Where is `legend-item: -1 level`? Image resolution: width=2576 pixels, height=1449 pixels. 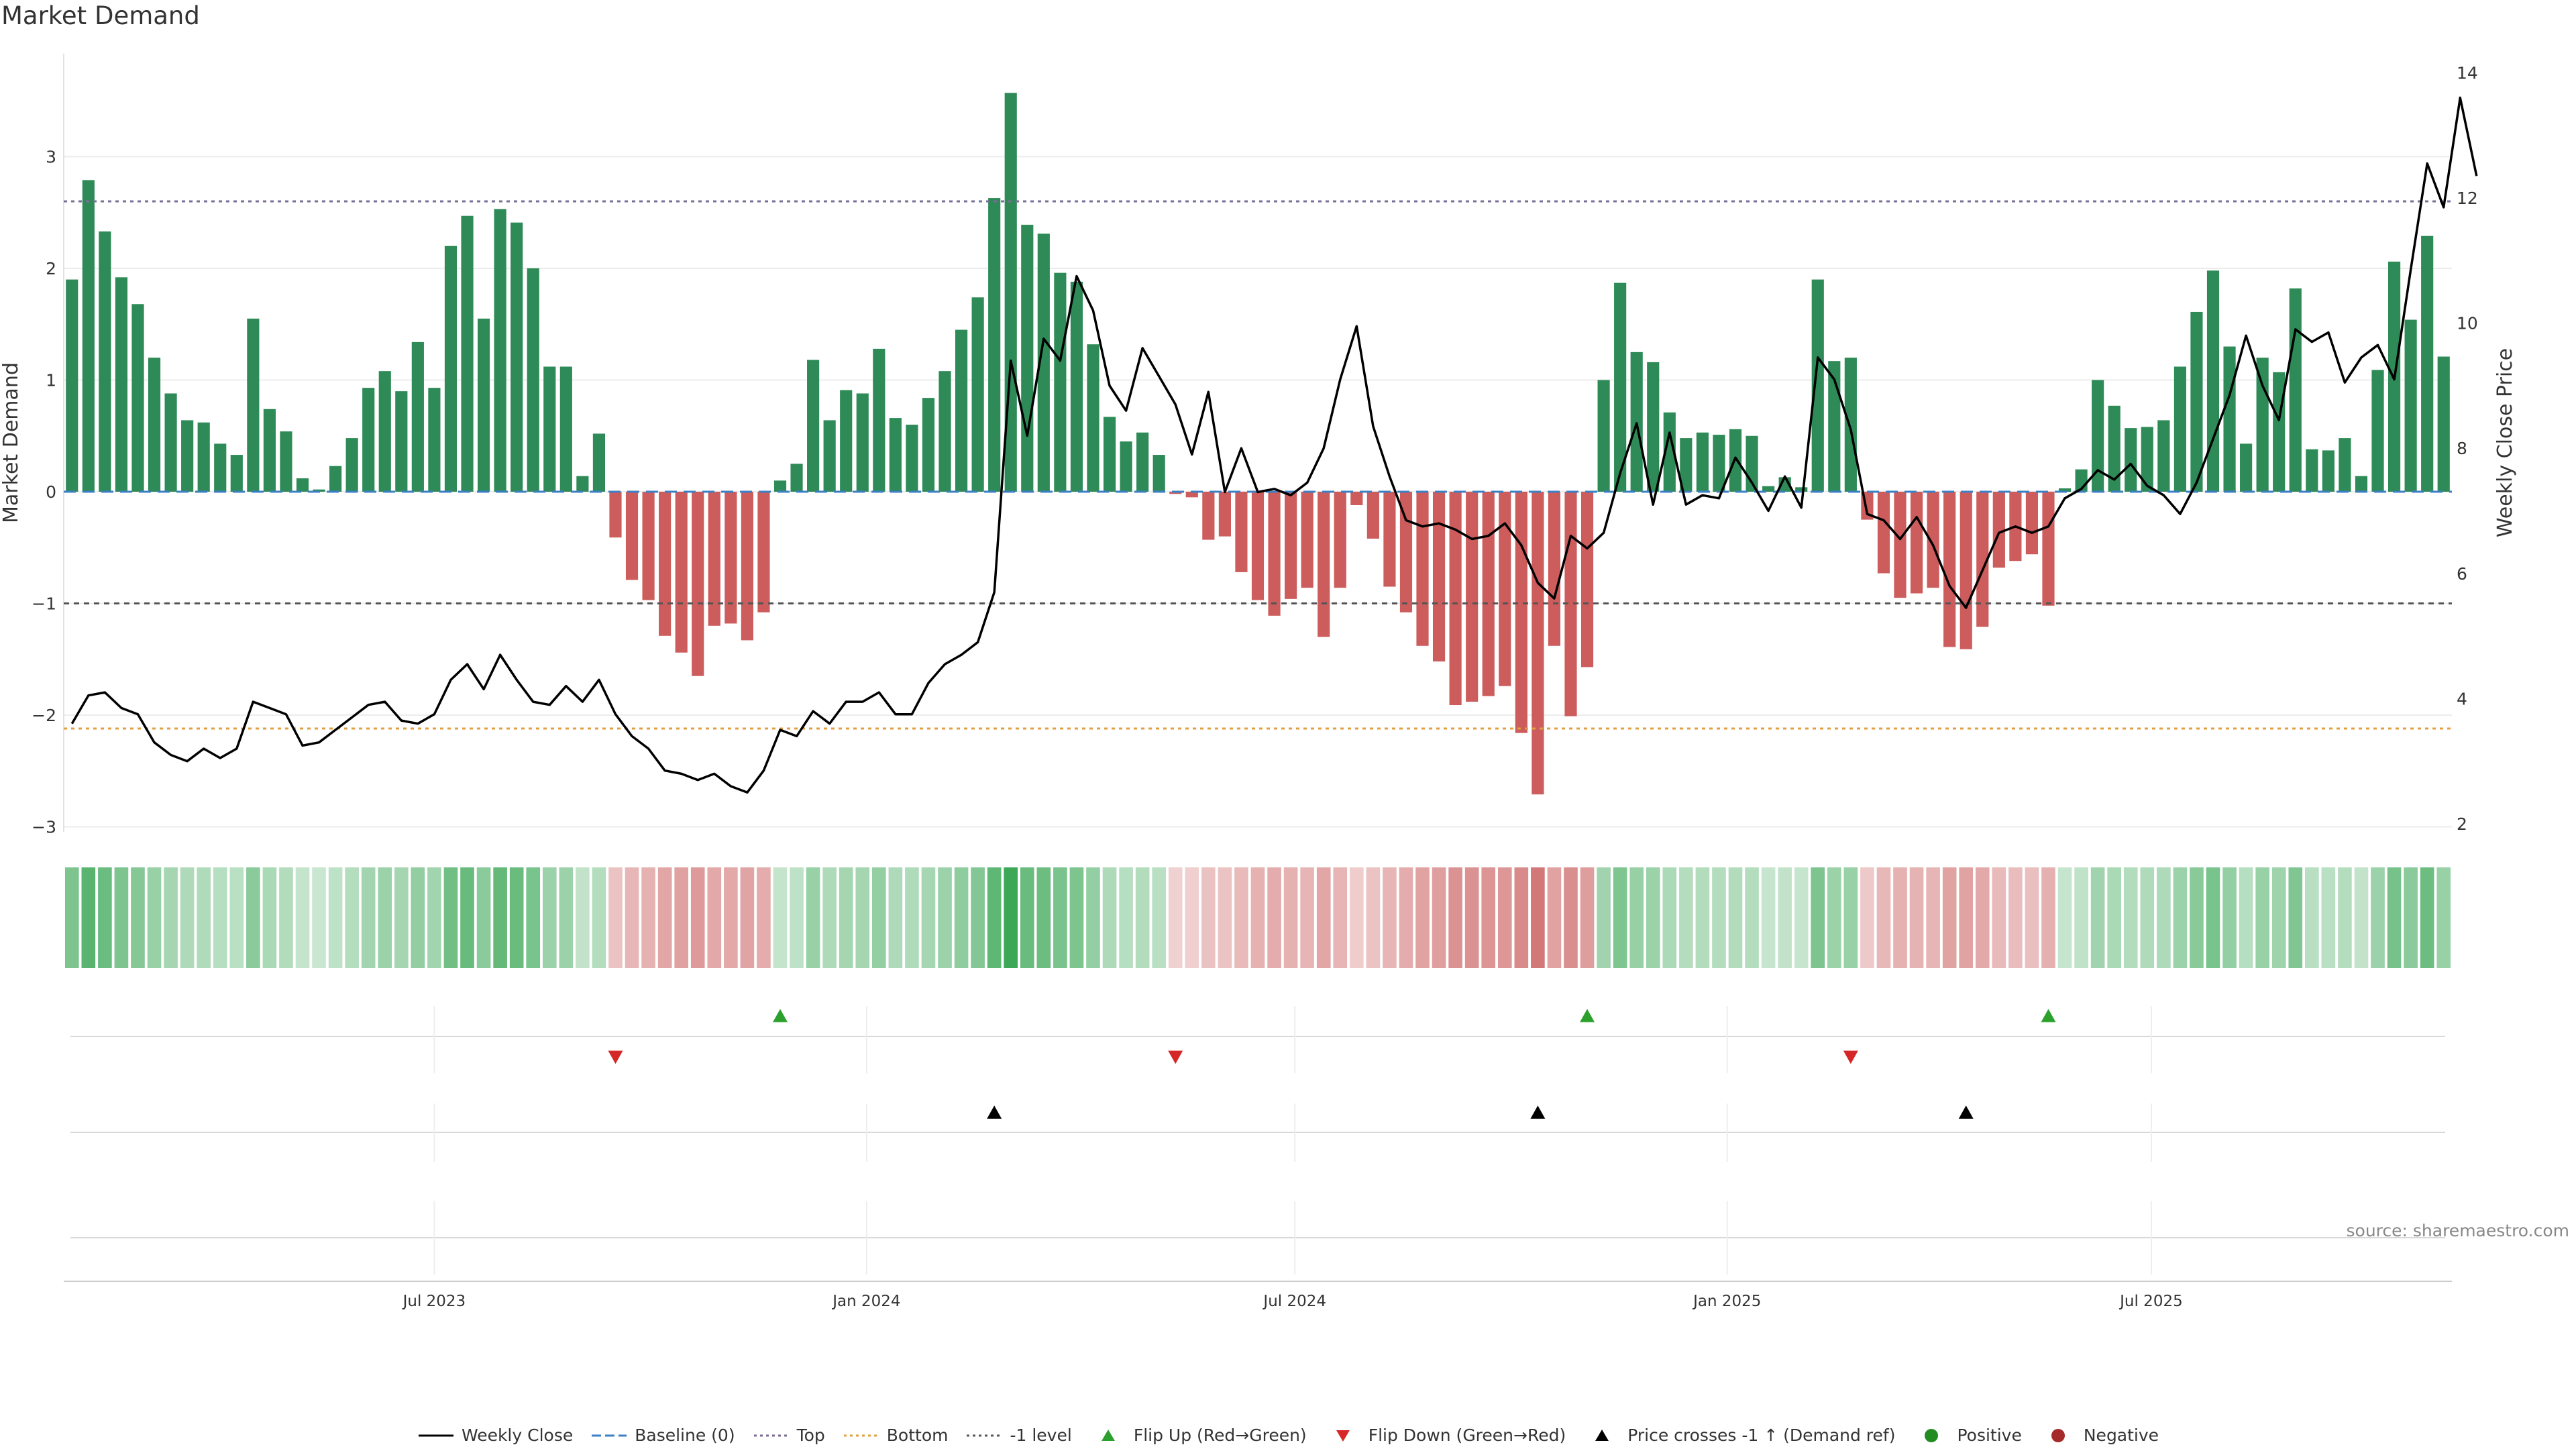 legend-item: -1 level is located at coordinates (1018, 1435).